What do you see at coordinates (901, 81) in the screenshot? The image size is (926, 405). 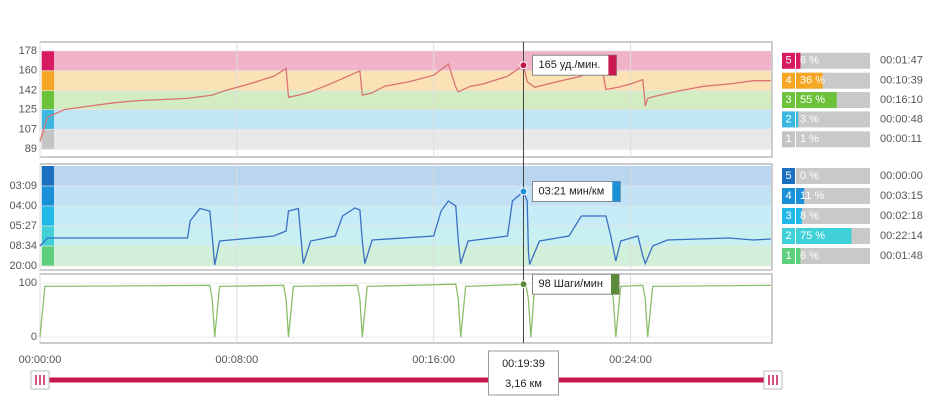 I see `zone-time: 00:10:39` at bounding box center [901, 81].